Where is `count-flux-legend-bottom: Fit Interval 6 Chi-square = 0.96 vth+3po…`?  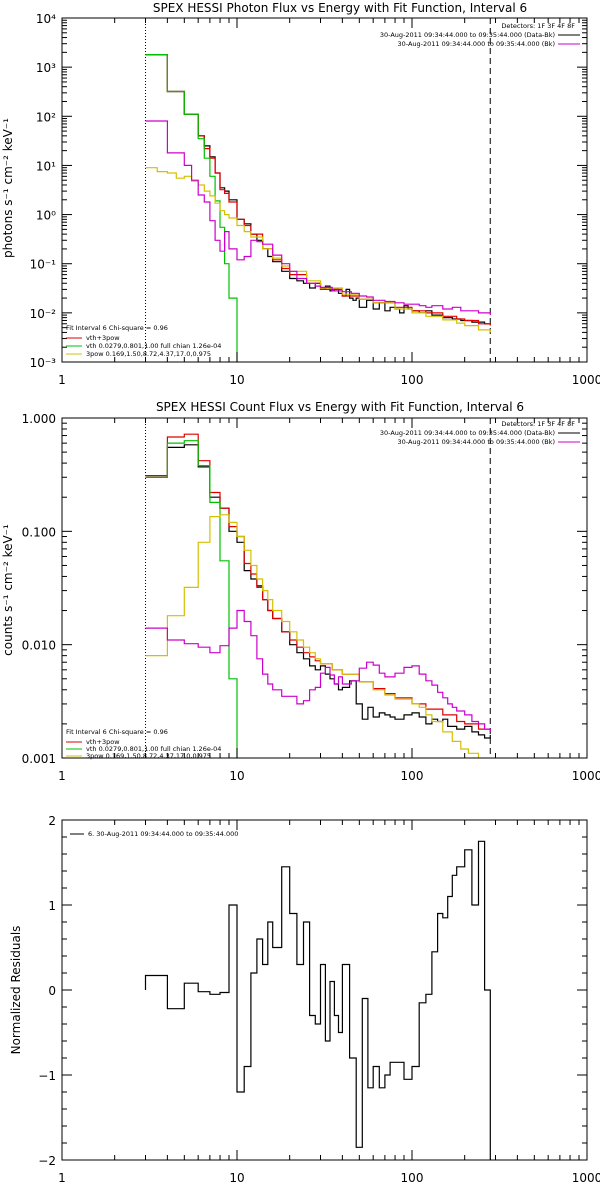 count-flux-legend-bottom: Fit Interval 6 Chi-square = 0.96 vth+3po… is located at coordinates (143, 744).